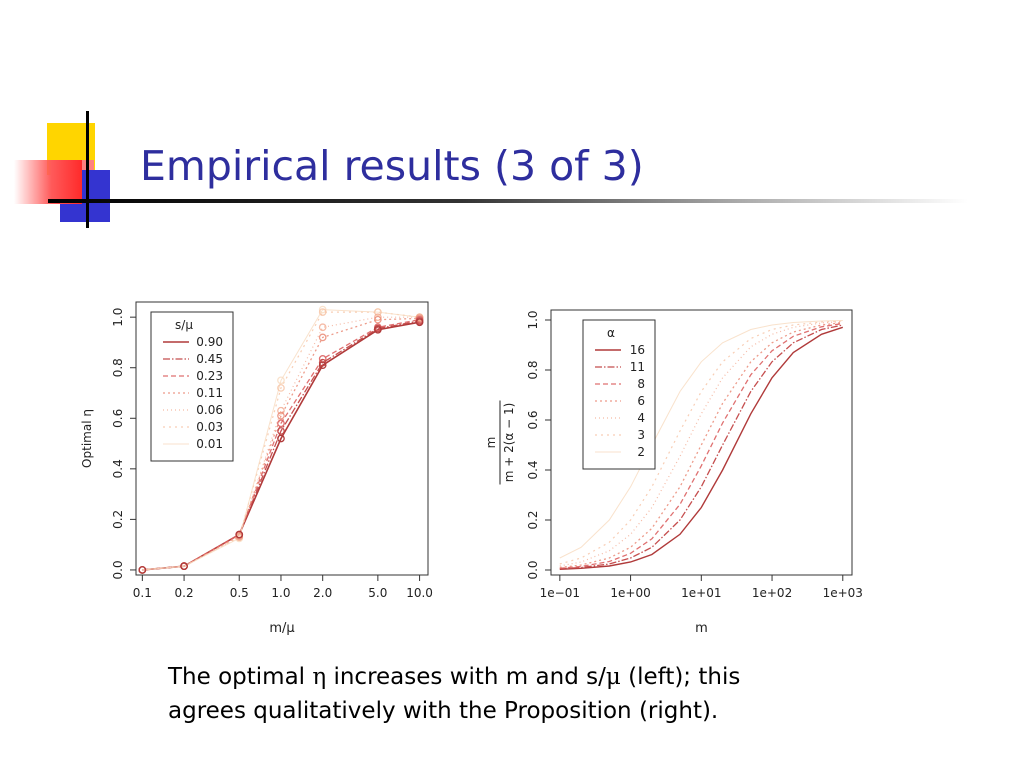 This screenshot has width=1024, height=768. What do you see at coordinates (419, 593) in the screenshot?
I see `x-tick-label: 10.0` at bounding box center [419, 593].